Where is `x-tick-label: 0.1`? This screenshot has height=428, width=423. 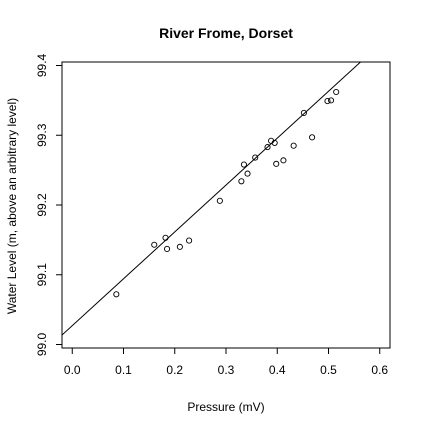 x-tick-label: 0.1 is located at coordinates (123, 370).